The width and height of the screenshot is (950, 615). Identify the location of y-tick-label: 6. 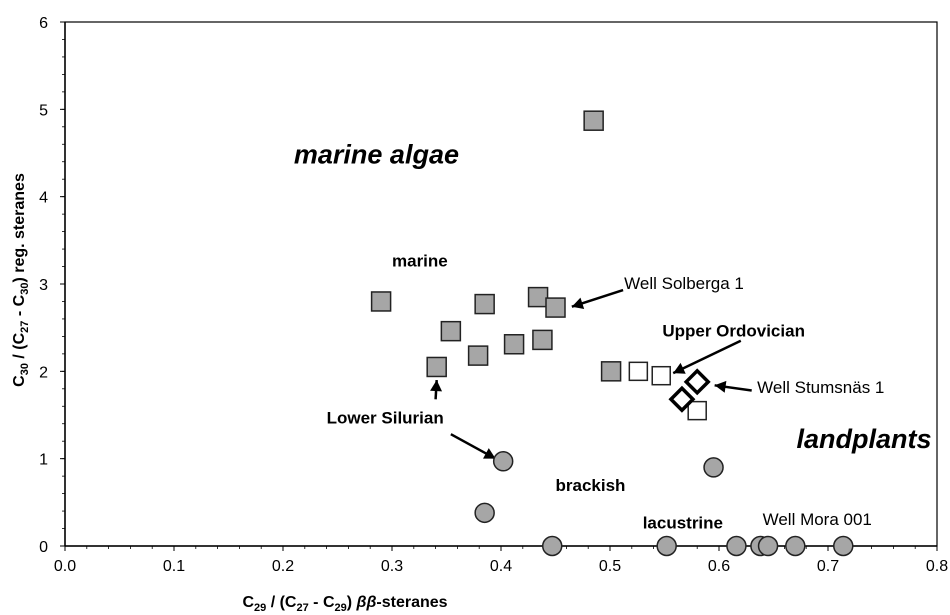
(43, 23).